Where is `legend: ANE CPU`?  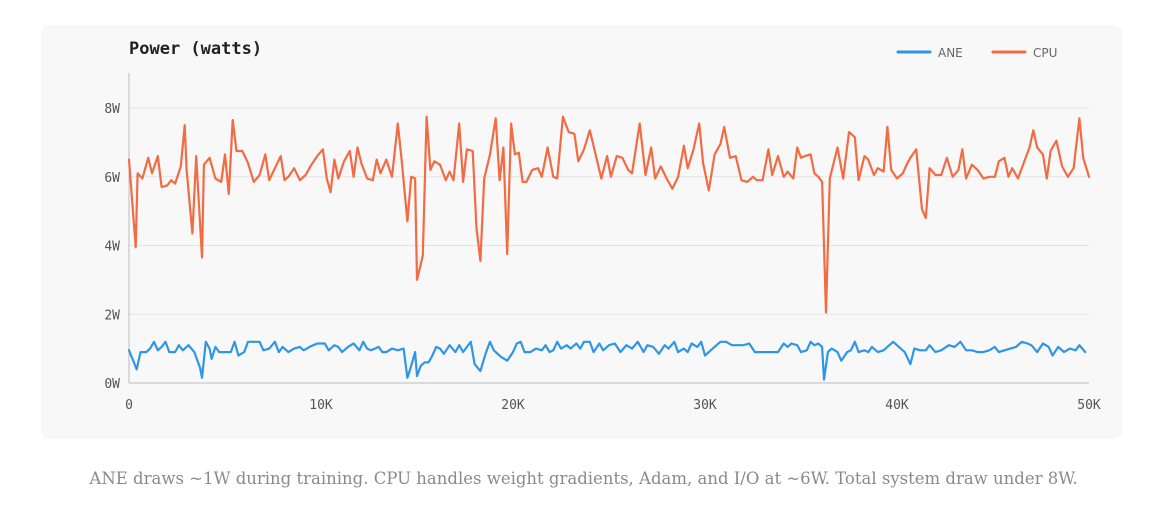 legend: ANE CPU is located at coordinates (976, 53).